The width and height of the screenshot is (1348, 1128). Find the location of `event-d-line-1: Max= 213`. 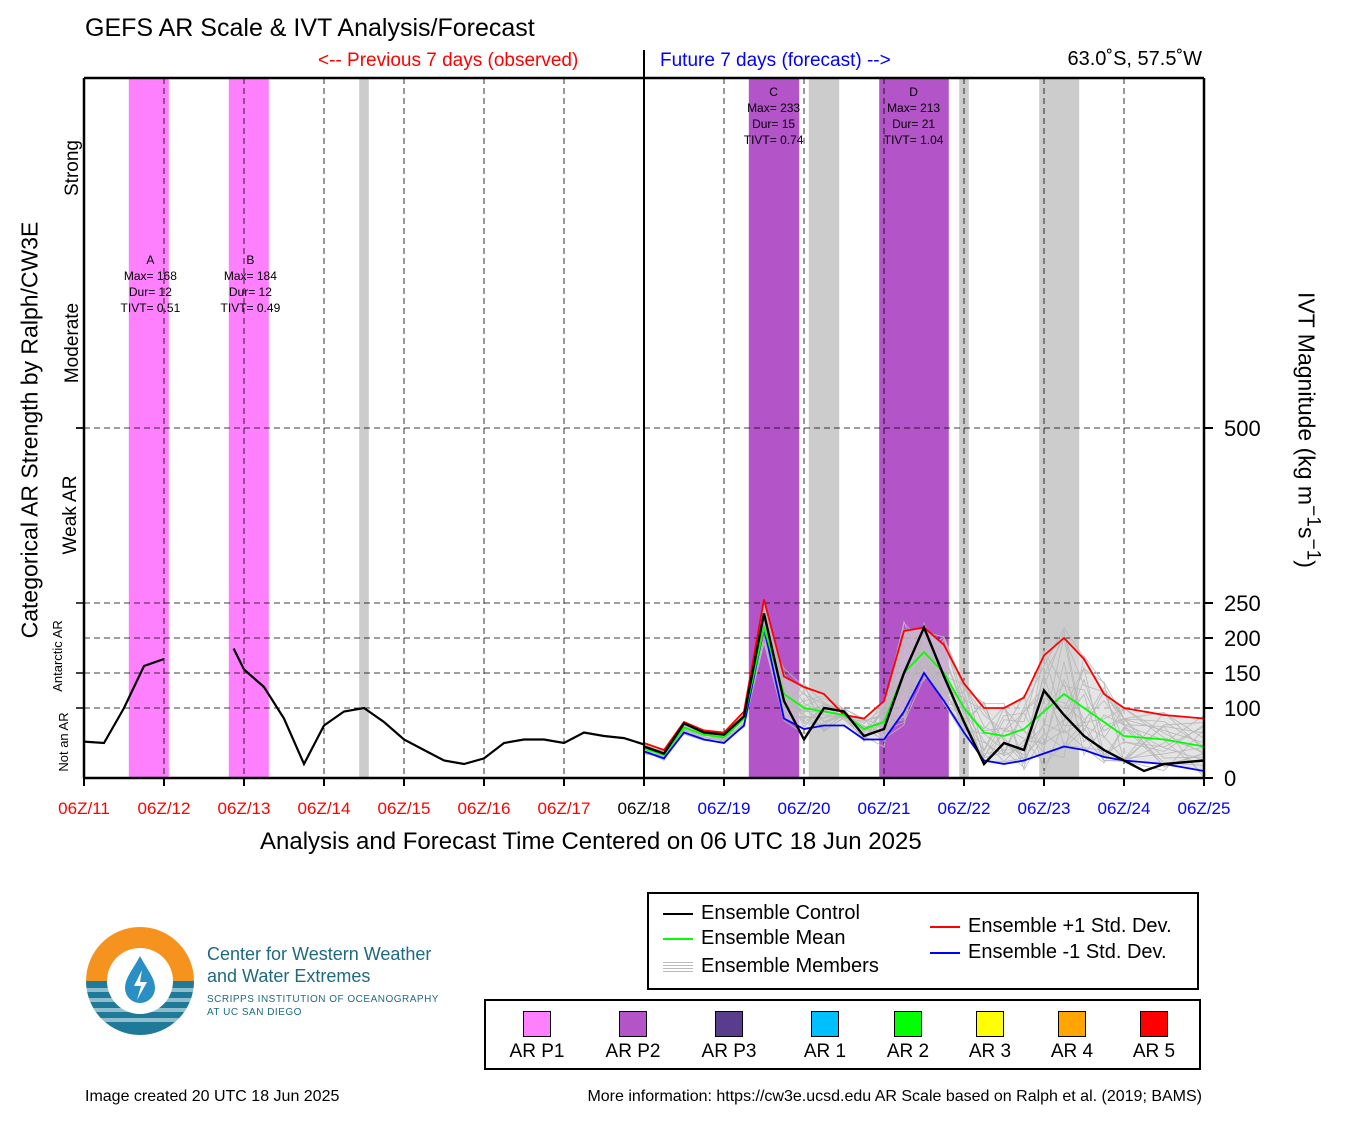

event-d-line-1: Max= 213 is located at coordinates (913, 108).